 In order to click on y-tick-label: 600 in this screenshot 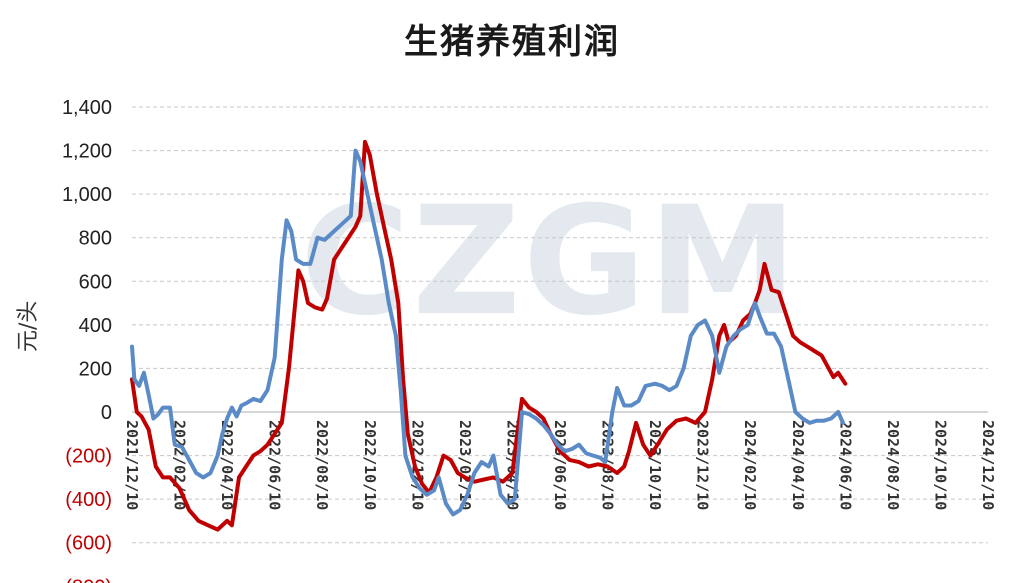, I will do `click(95, 282)`.